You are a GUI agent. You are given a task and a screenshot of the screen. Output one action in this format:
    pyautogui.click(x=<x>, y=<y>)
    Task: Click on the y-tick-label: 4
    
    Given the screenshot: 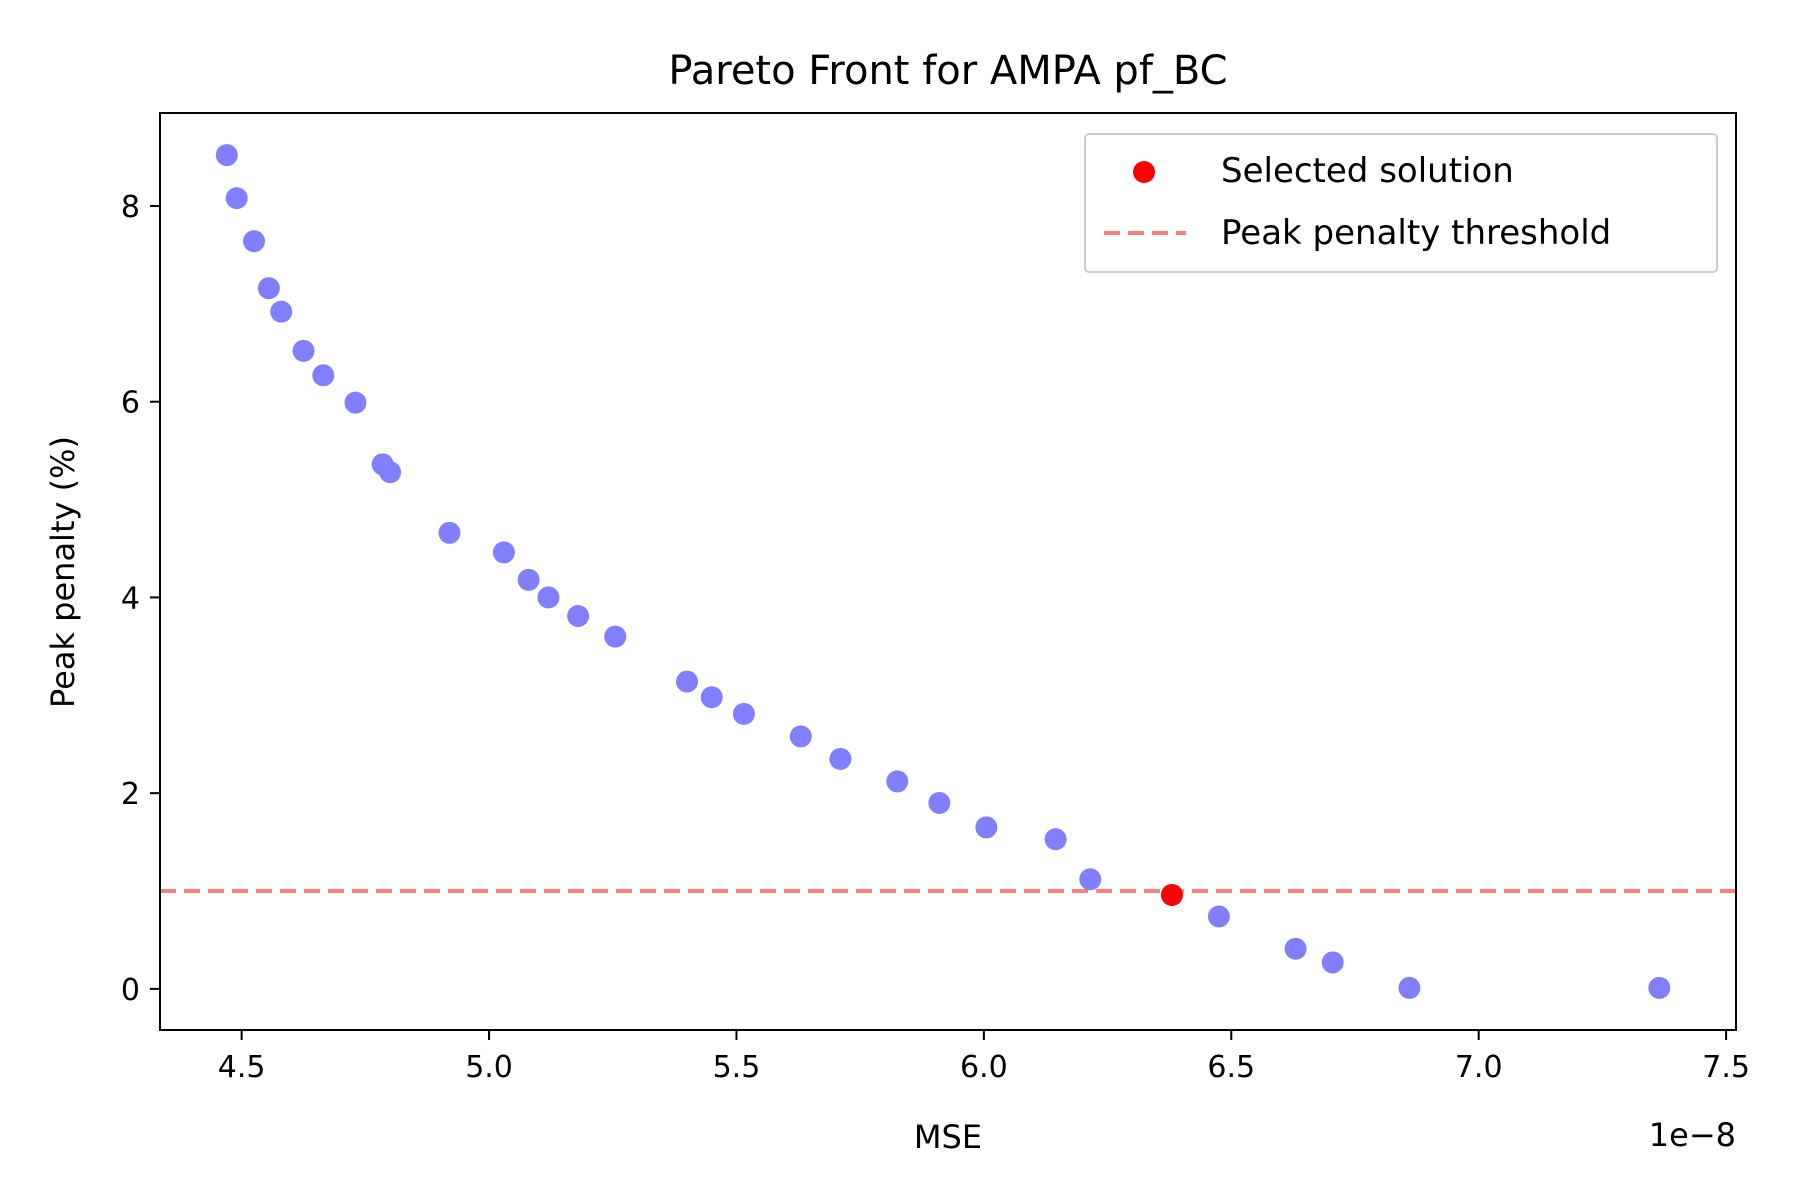 What is the action you would take?
    pyautogui.click(x=130, y=598)
    